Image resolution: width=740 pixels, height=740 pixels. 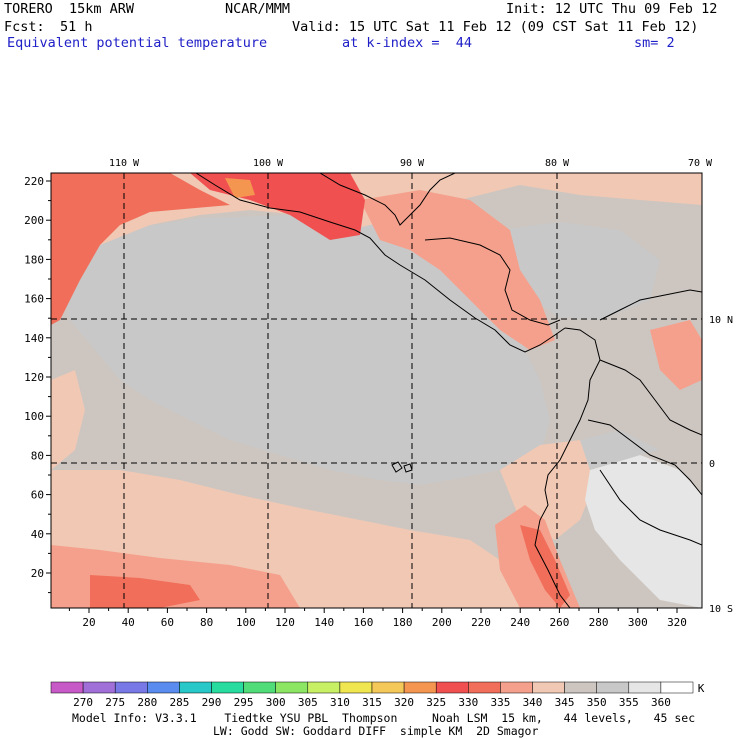 I want to click on colorbar-label: 285, so click(x=179, y=702).